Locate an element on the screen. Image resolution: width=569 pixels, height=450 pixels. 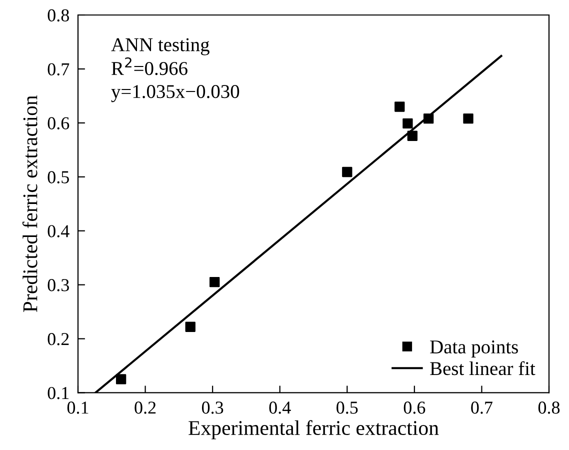
y-tick-label: 0.7 is located at coordinates (59, 69).